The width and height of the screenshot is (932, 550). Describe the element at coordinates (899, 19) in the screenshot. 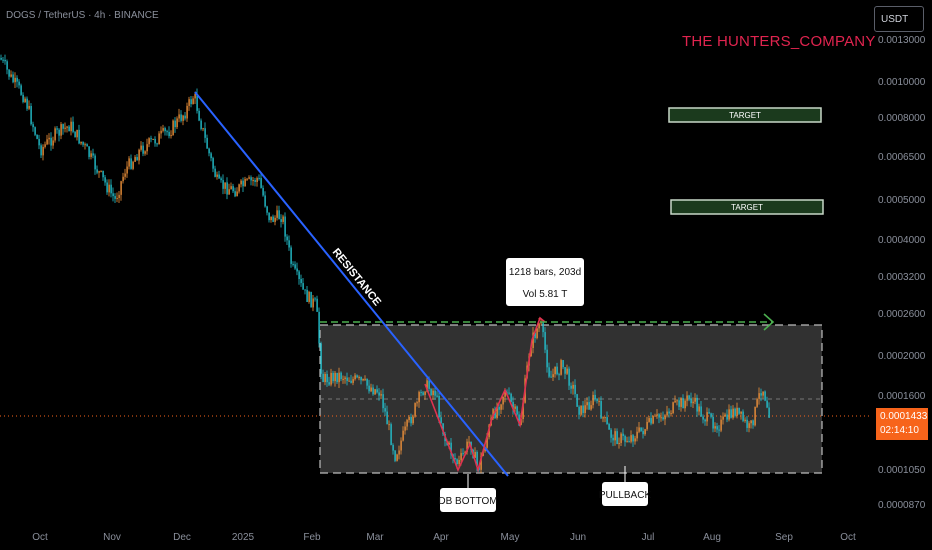

I see `currency-button: USDT` at that location.